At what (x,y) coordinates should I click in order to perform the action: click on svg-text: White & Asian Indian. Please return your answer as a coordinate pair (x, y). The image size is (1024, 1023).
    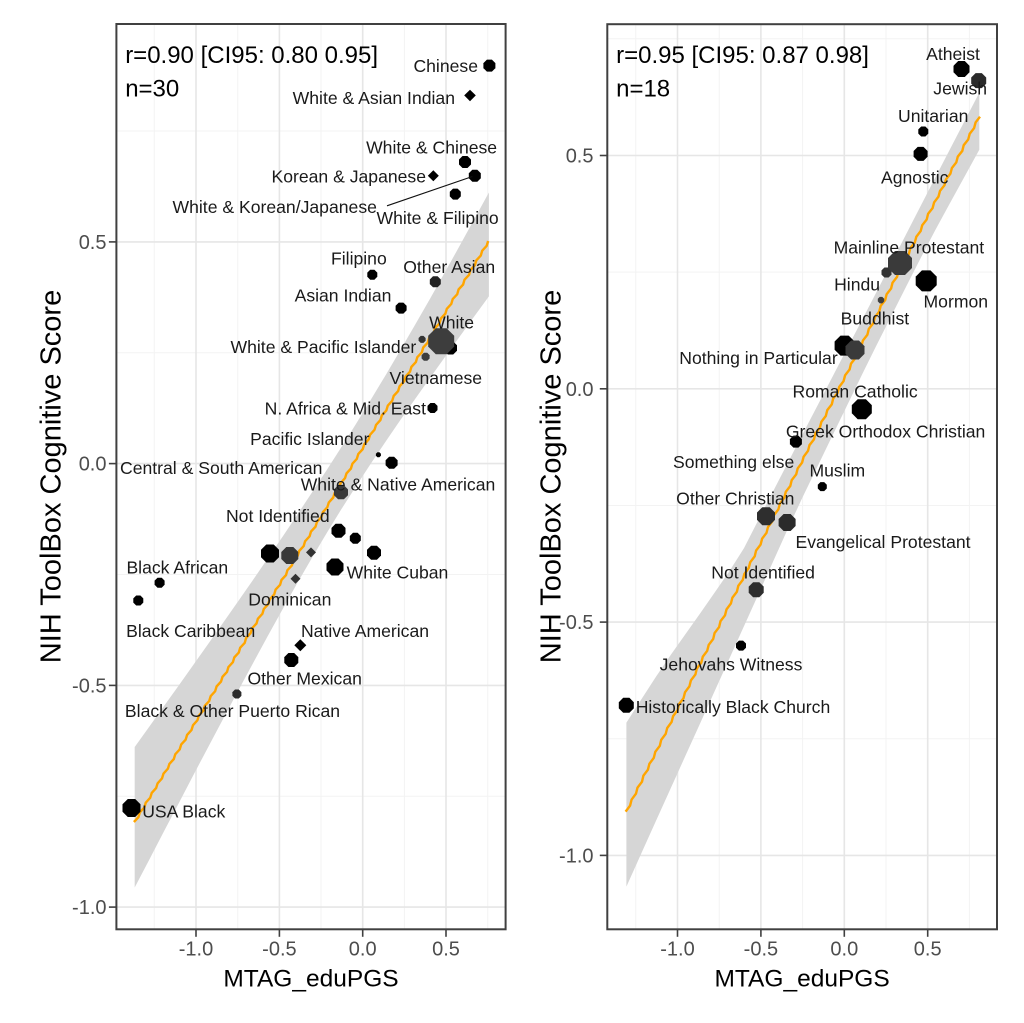
    Looking at the image, I should click on (374, 98).